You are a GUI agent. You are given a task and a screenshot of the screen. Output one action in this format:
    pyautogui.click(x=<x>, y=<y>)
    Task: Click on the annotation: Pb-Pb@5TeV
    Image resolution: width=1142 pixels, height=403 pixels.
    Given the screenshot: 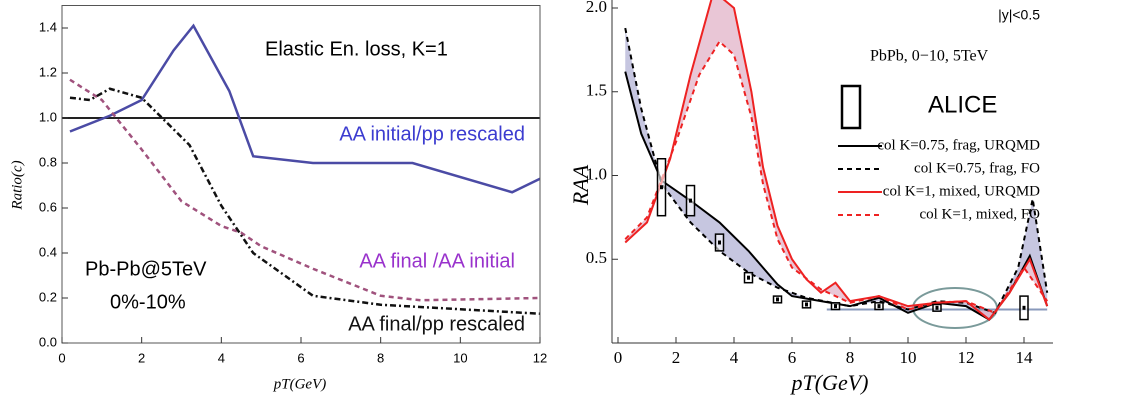 What is the action you would take?
    pyautogui.click(x=146, y=269)
    